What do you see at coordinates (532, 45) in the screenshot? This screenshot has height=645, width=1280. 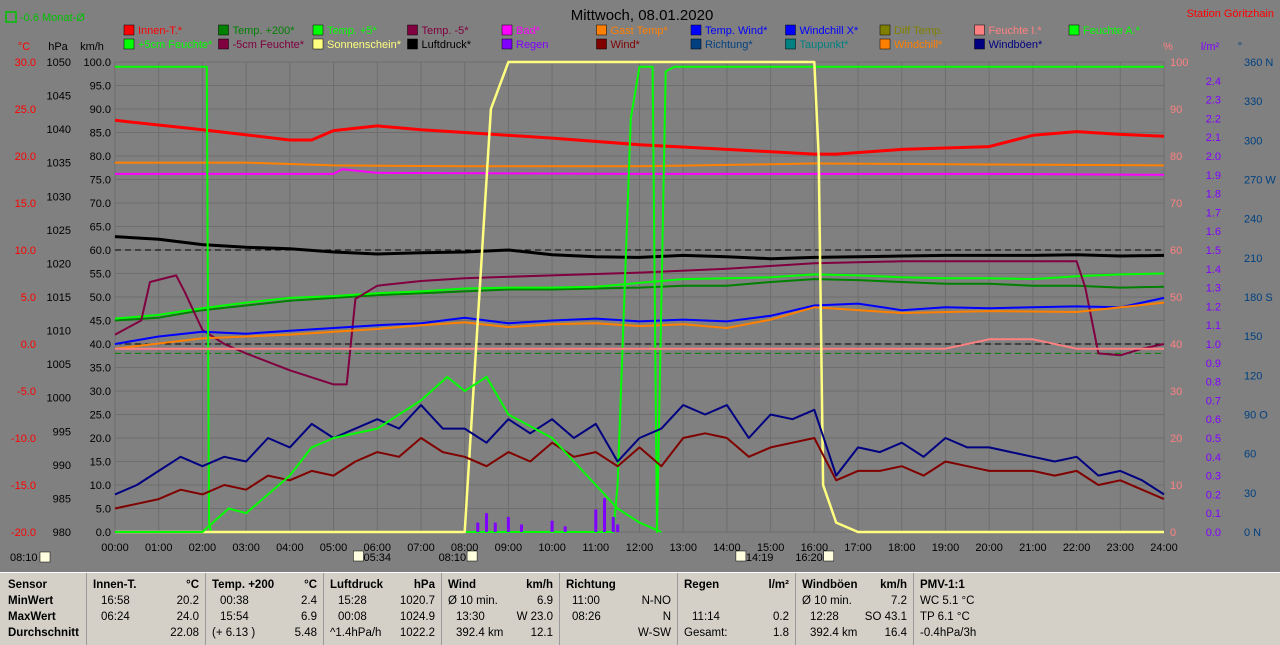 I see `legend-label: Regen` at bounding box center [532, 45].